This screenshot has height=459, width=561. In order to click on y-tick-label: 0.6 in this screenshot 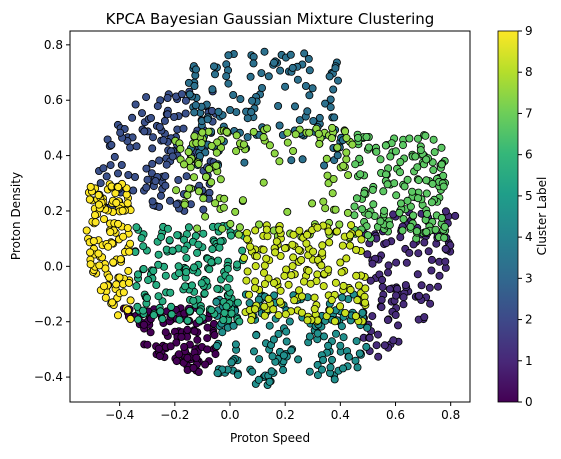, I will do `click(53, 100)`.